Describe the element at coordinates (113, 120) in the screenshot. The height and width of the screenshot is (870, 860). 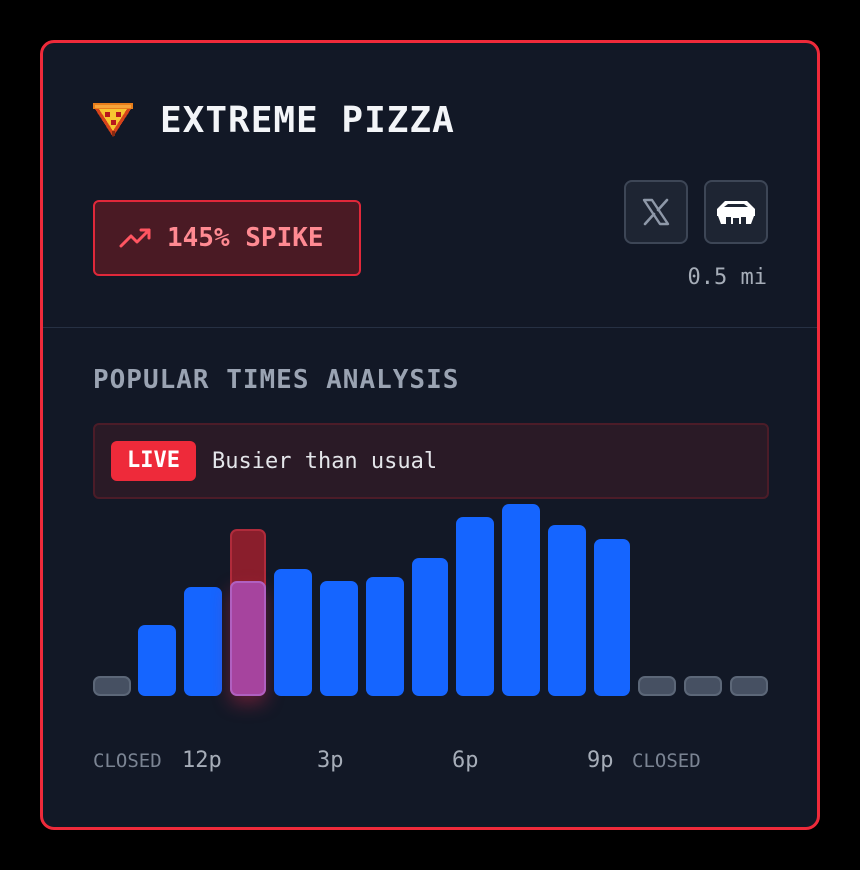
I see `pizza-slice-icon` at that location.